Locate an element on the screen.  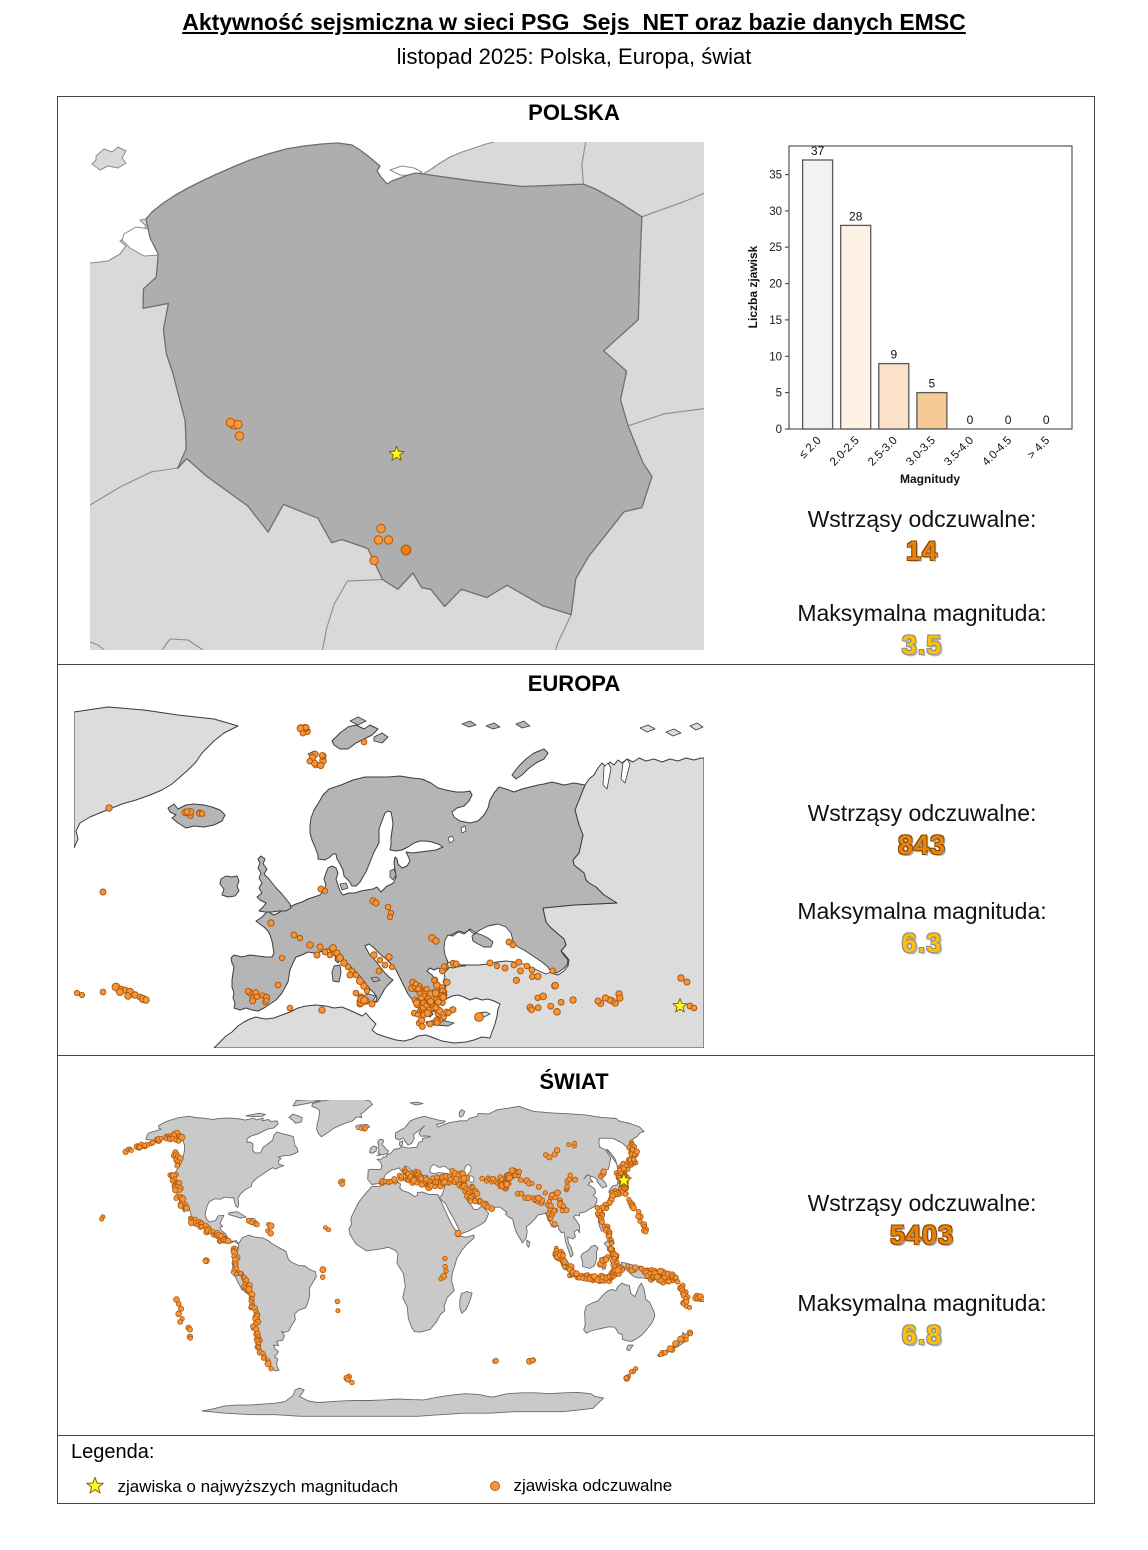
svg-text: > 4.5 is located at coordinates (1039, 448).